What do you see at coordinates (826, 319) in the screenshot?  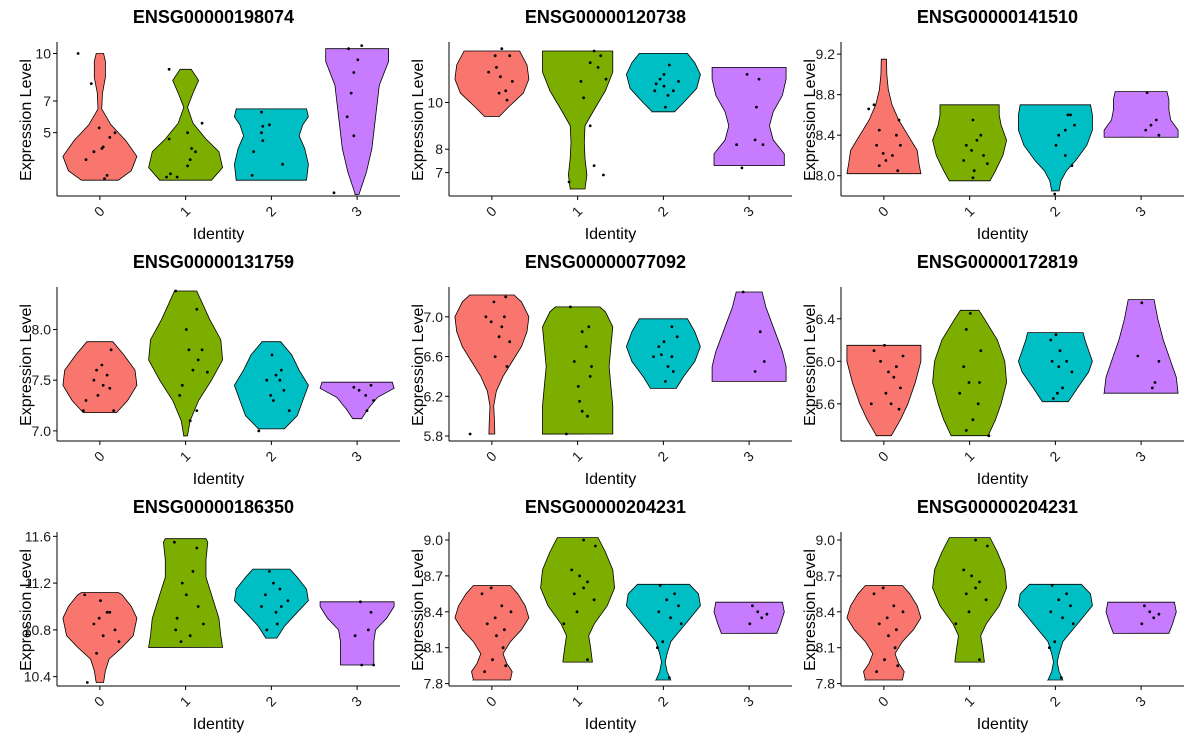 I see `y-tick-label: 6.4` at bounding box center [826, 319].